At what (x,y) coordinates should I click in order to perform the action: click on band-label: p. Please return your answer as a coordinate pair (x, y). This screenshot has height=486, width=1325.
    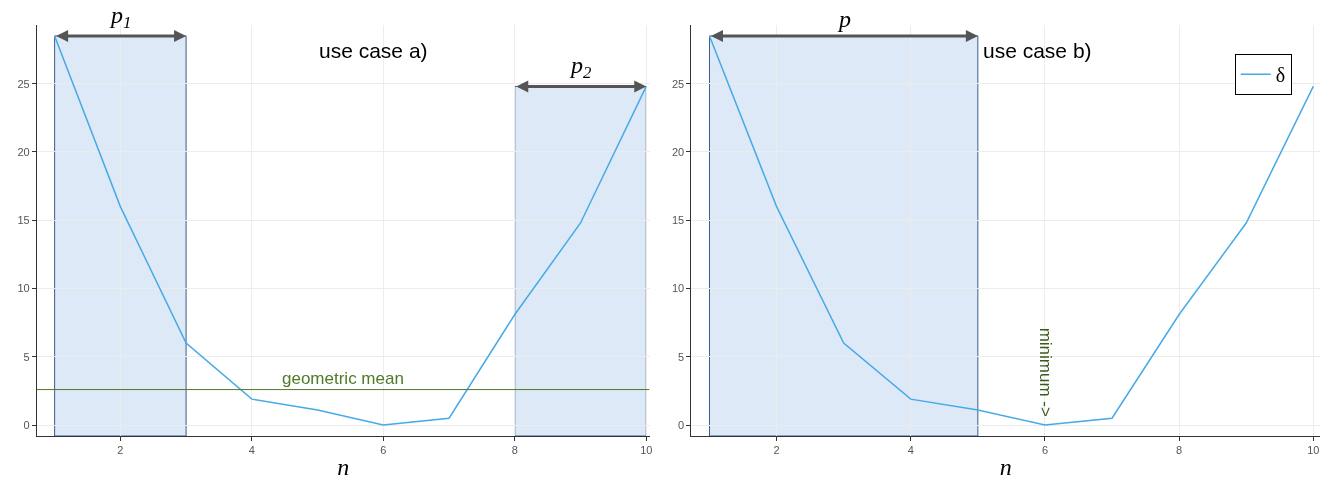
    Looking at the image, I should click on (844, 19).